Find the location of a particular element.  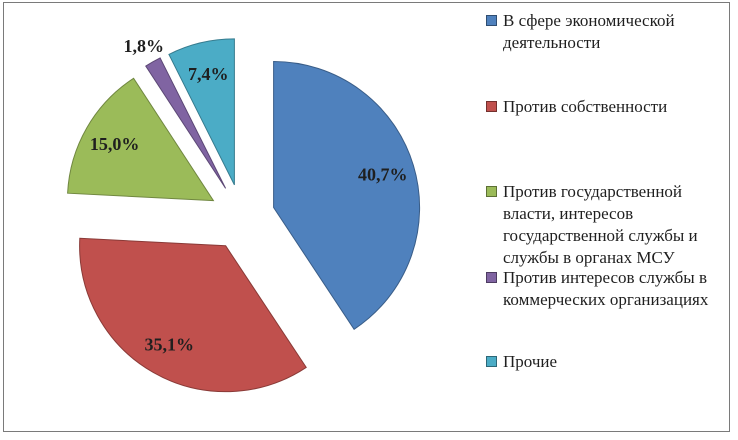

legend-label-1: Против собственности is located at coordinates (585, 106).